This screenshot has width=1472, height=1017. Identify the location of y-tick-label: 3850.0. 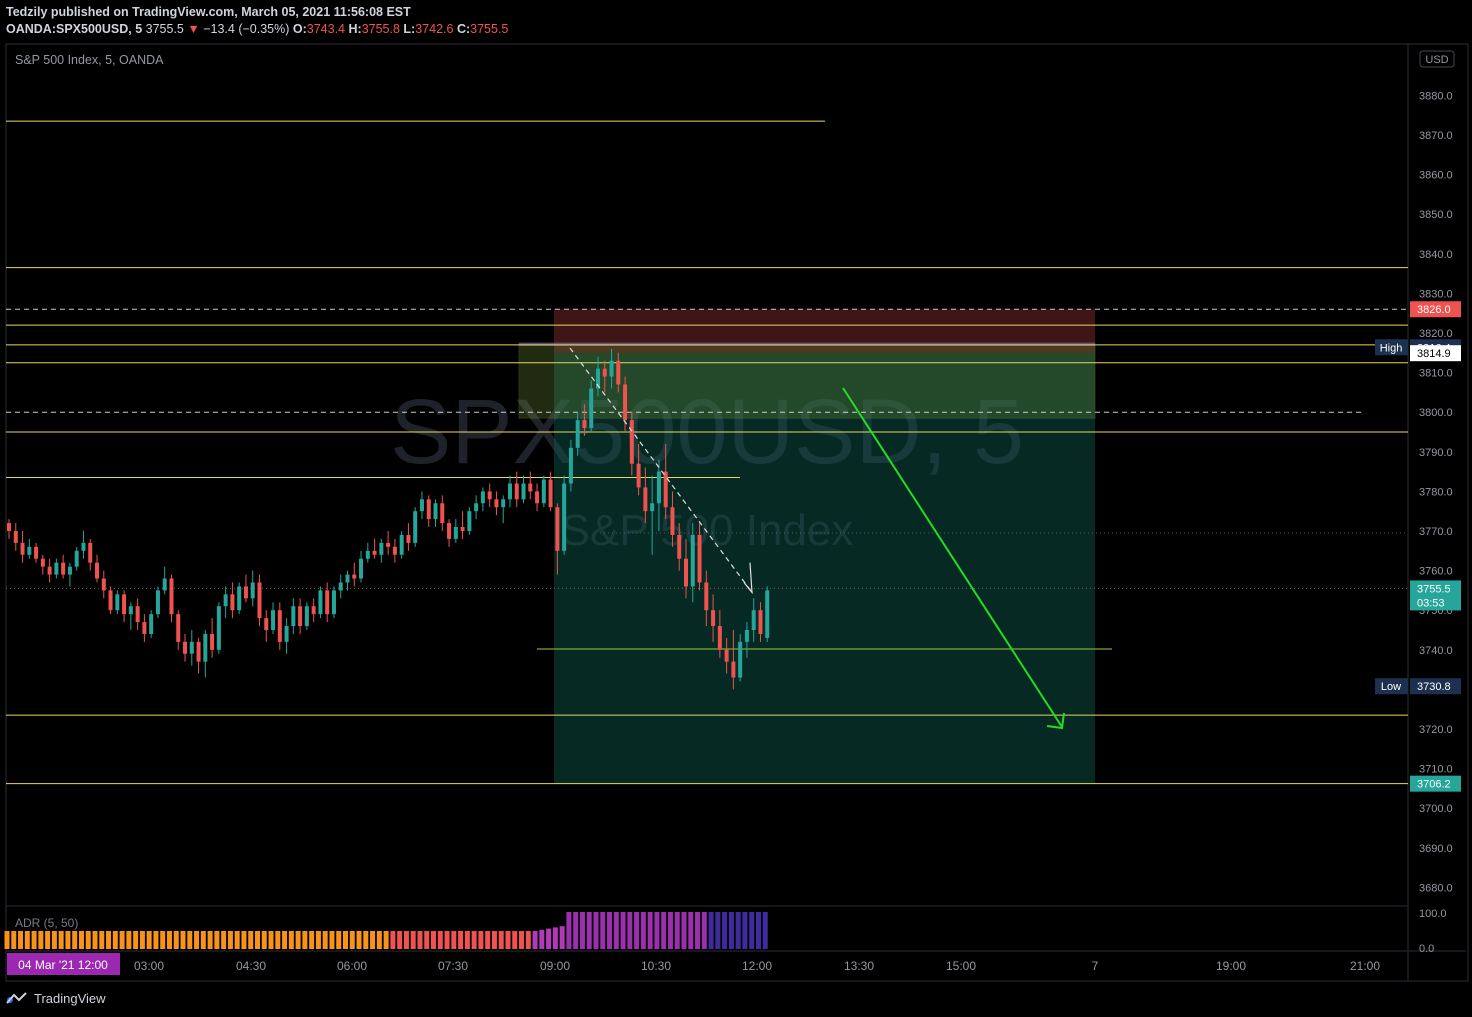
(1436, 215).